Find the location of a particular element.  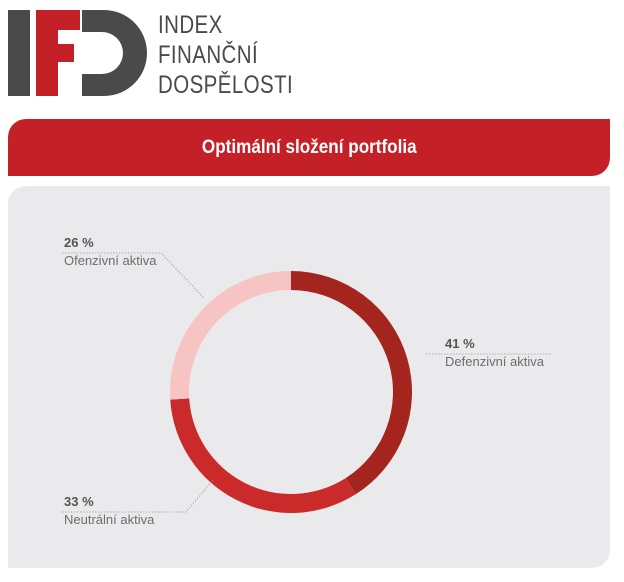

title-banner: Optimální složení portfolia is located at coordinates (309, 147).